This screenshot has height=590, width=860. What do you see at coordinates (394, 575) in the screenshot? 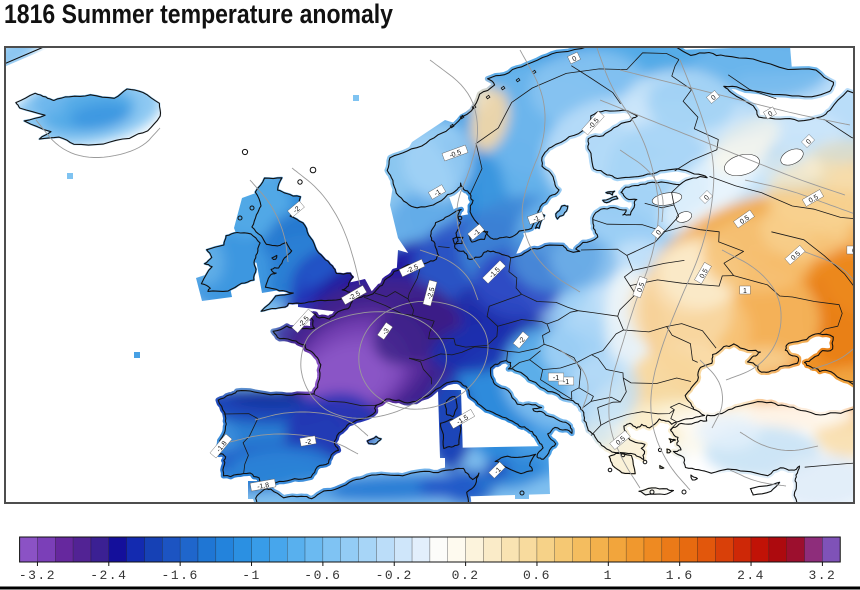
I see `svg-text: -0.2` at bounding box center [394, 575].